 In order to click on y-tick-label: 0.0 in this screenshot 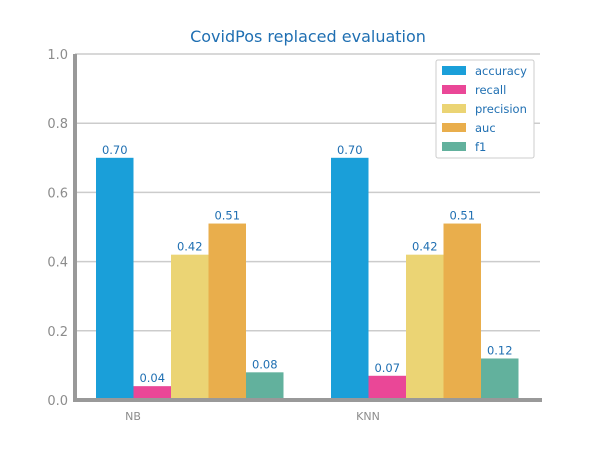, I will do `click(57, 401)`.